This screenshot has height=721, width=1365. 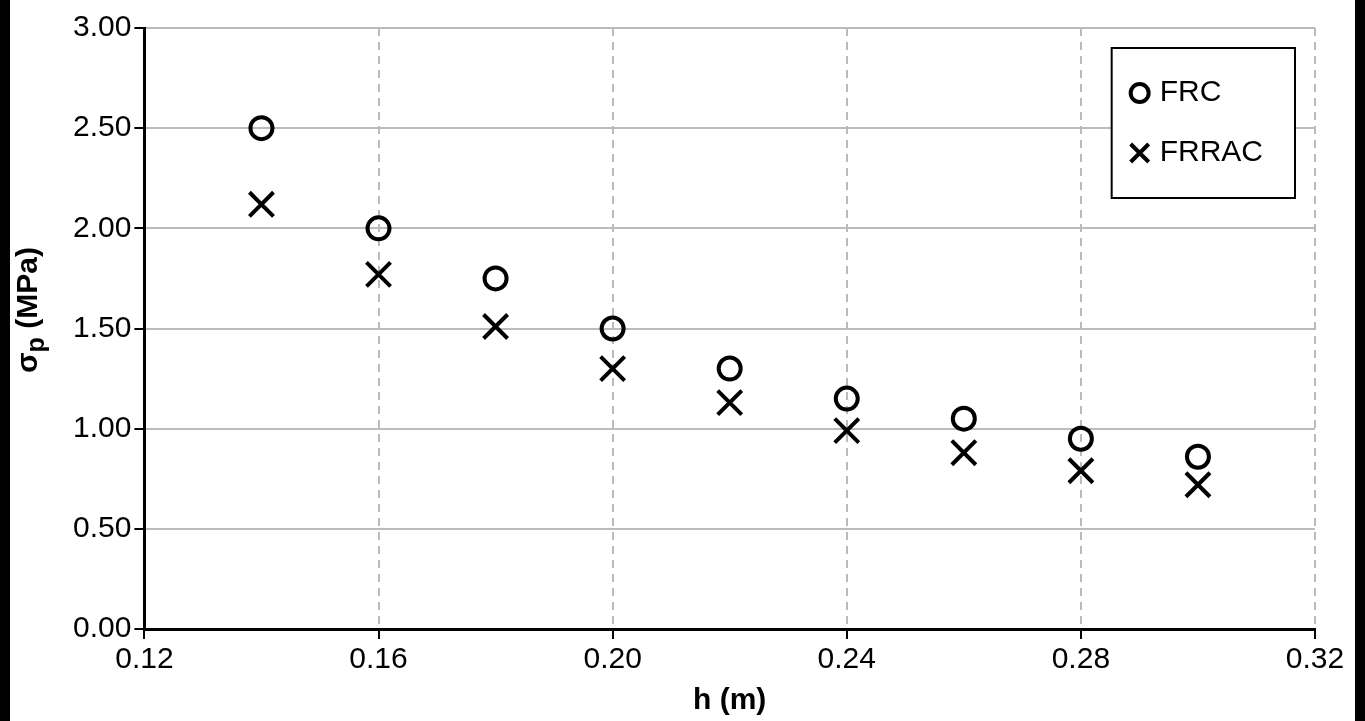 What do you see at coordinates (102, 527) in the screenshot?
I see `y-tick-label: 0.50` at bounding box center [102, 527].